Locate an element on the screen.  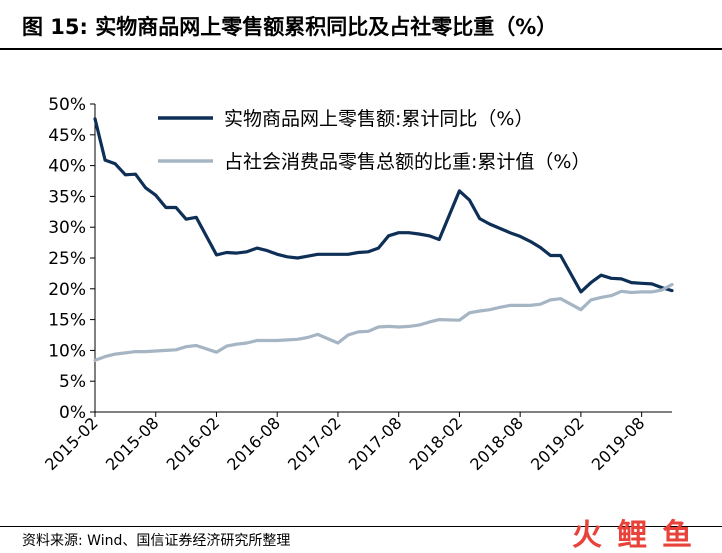
y-tick-label: 30% is located at coordinates (67, 228).